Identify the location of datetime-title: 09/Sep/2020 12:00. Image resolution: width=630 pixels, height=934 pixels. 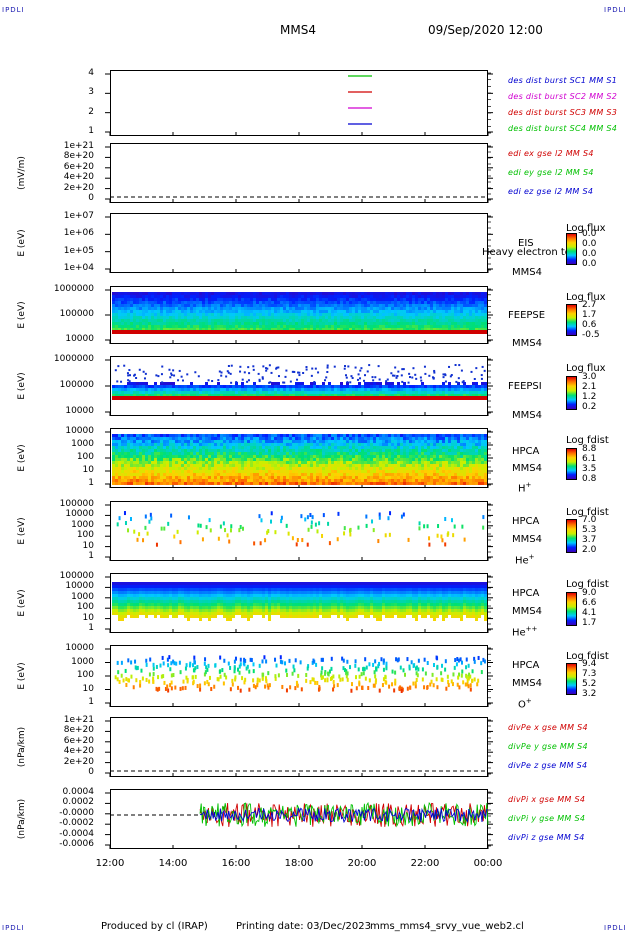
(485, 30).